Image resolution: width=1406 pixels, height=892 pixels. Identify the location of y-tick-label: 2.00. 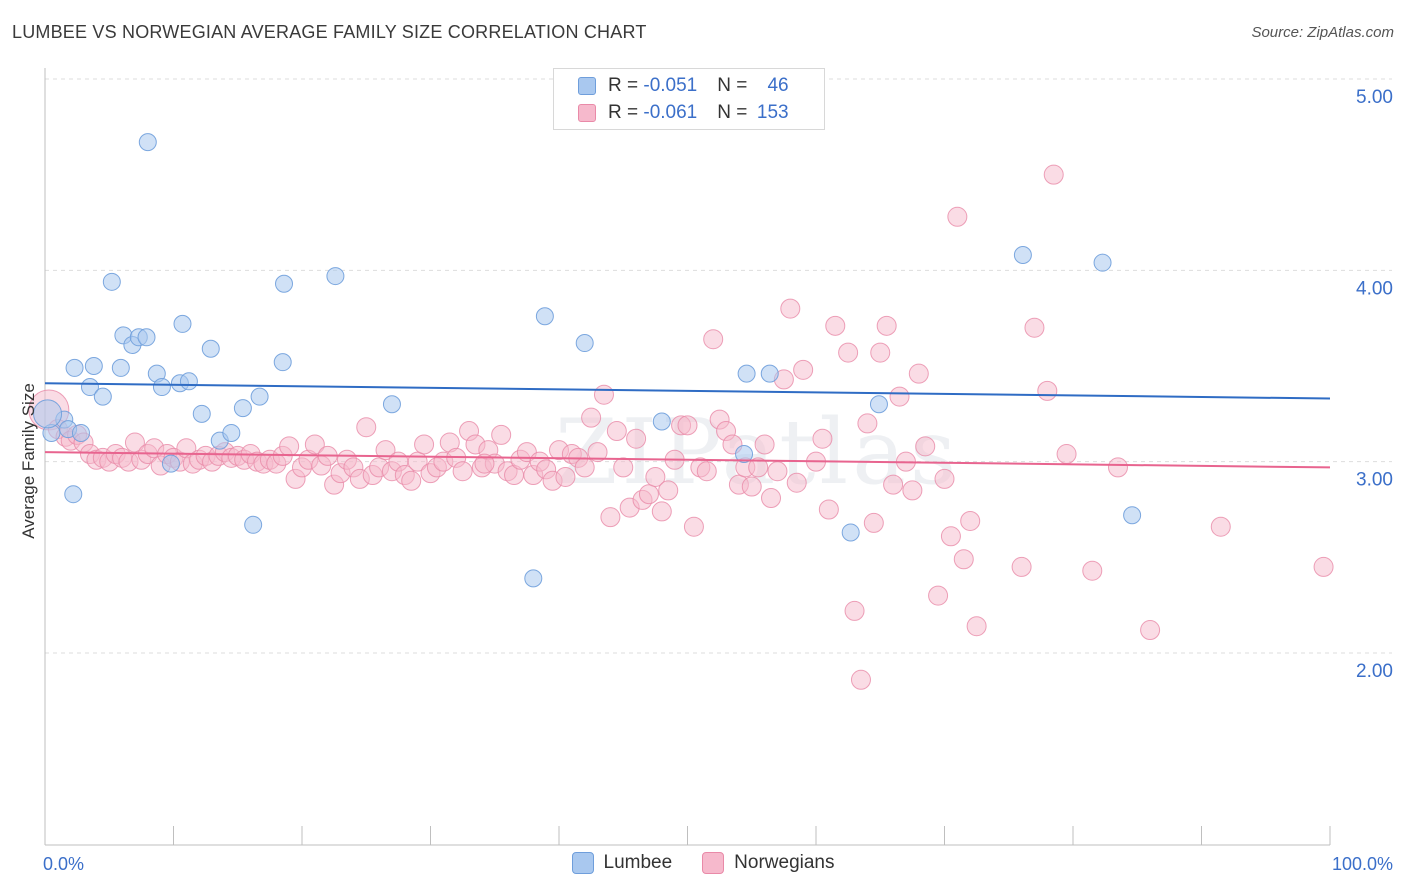
(1374, 671).